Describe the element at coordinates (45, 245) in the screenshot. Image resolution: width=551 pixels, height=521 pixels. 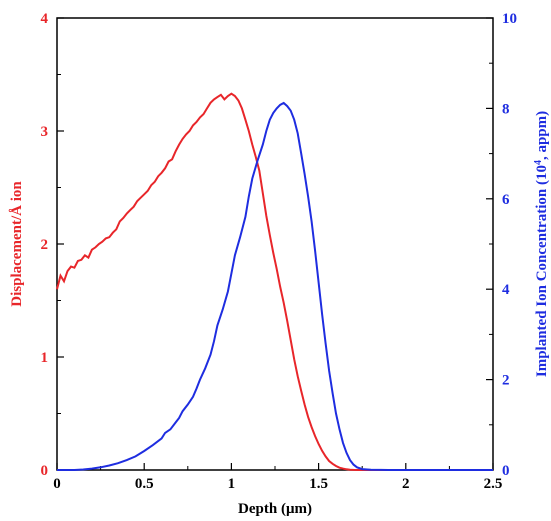
I see `y-tick-label: 2` at that location.